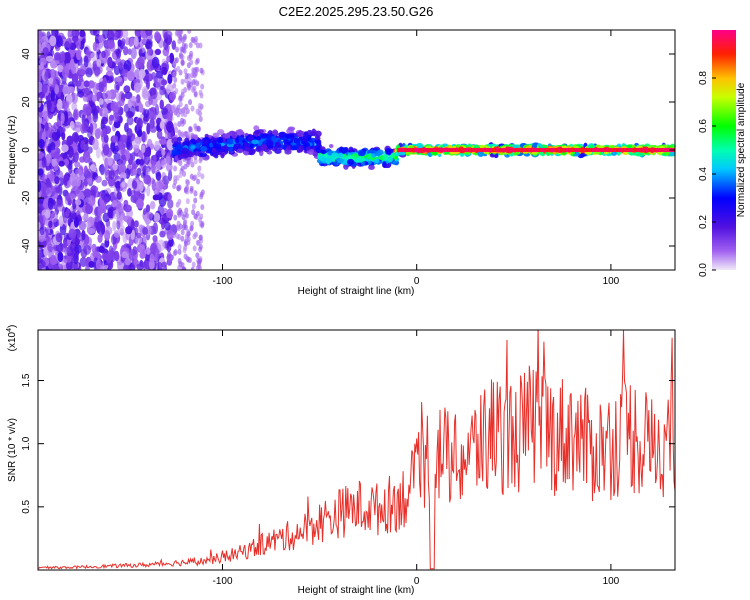 The height and width of the screenshot is (600, 750). I want to click on x-tick-label: 0, so click(417, 581).